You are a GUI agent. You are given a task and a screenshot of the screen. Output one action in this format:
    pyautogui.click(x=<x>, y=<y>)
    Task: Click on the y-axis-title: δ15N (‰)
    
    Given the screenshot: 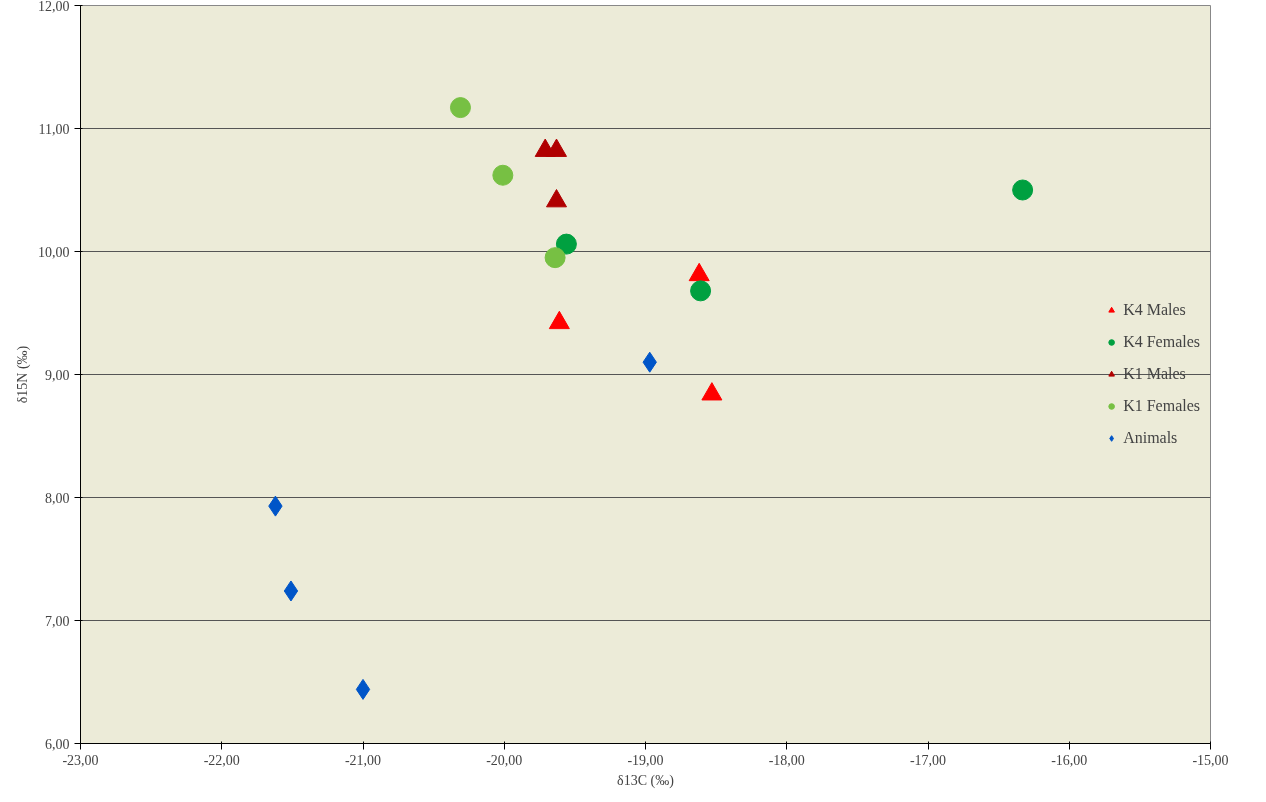 What is the action you would take?
    pyautogui.click(x=23, y=374)
    